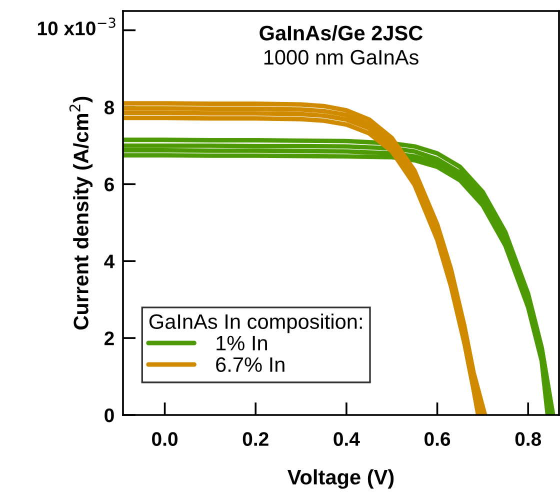 The height and width of the screenshot is (495, 560). What do you see at coordinates (341, 479) in the screenshot?
I see `x-axis-title: Voltage (V)` at bounding box center [341, 479].